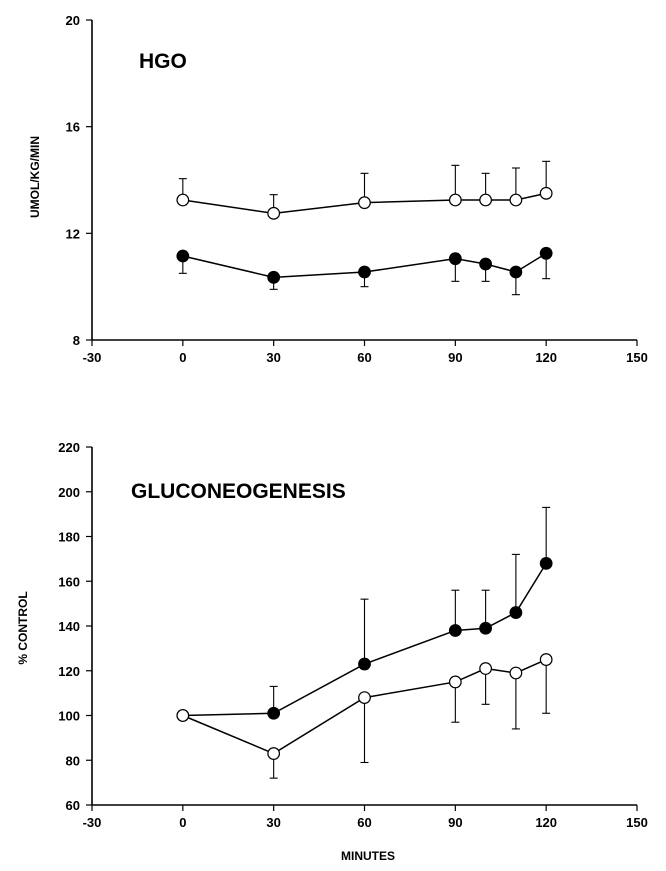 The width and height of the screenshot is (666, 871). What do you see at coordinates (182, 357) in the screenshot?
I see `hgo-x-tick-label: 0` at bounding box center [182, 357].